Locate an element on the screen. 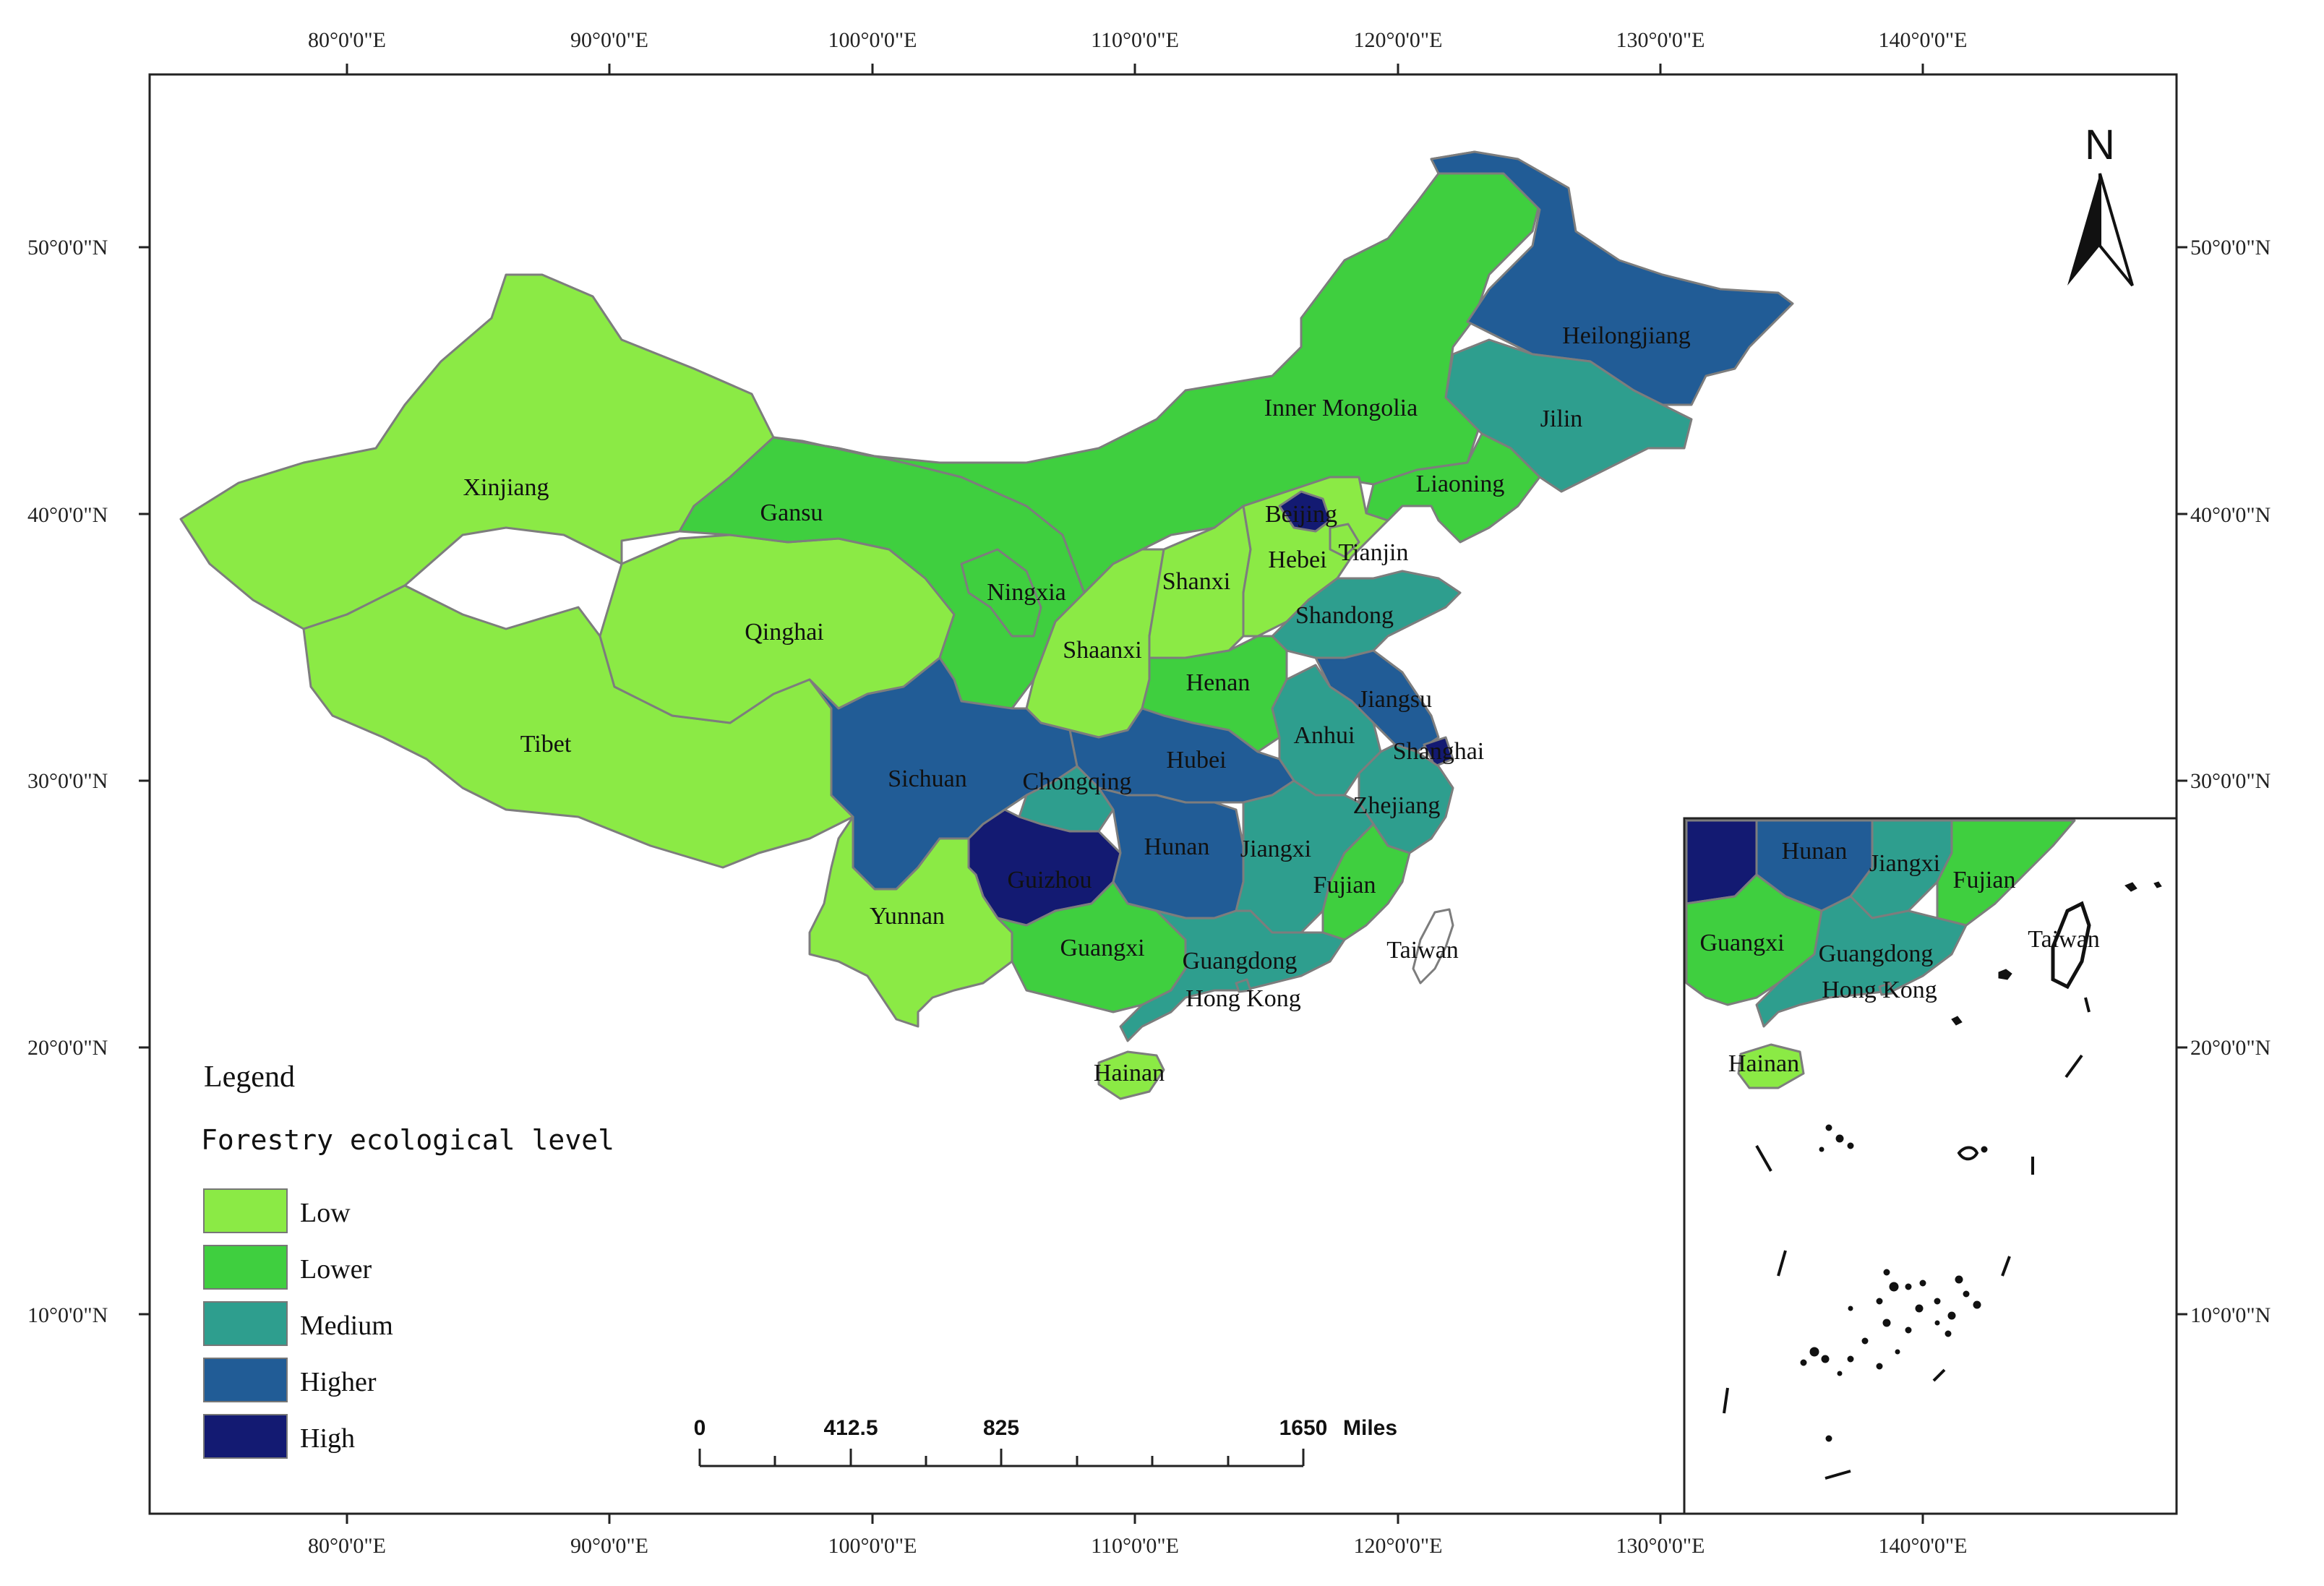 The image size is (2324, 1586). bottom-lon-label-90: 90°0'0"E is located at coordinates (609, 1546).